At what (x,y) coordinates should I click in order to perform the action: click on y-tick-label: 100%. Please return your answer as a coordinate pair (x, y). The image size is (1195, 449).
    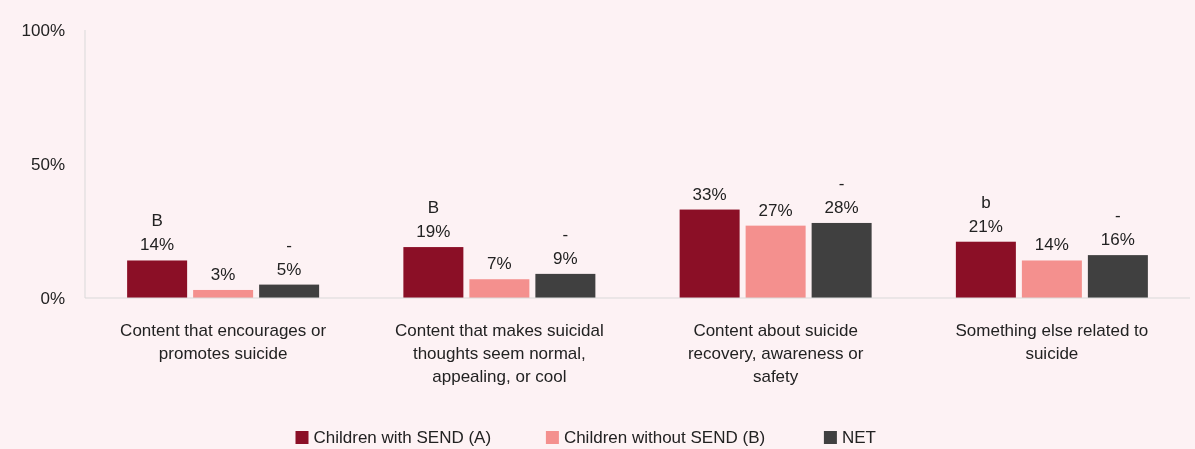
    Looking at the image, I should click on (43, 30).